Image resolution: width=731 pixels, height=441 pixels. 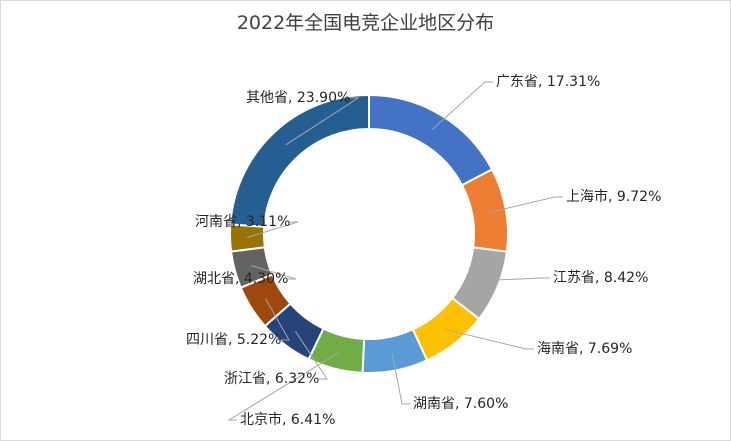 I want to click on data-label: 浙江省, 6.32%, so click(x=272, y=379).